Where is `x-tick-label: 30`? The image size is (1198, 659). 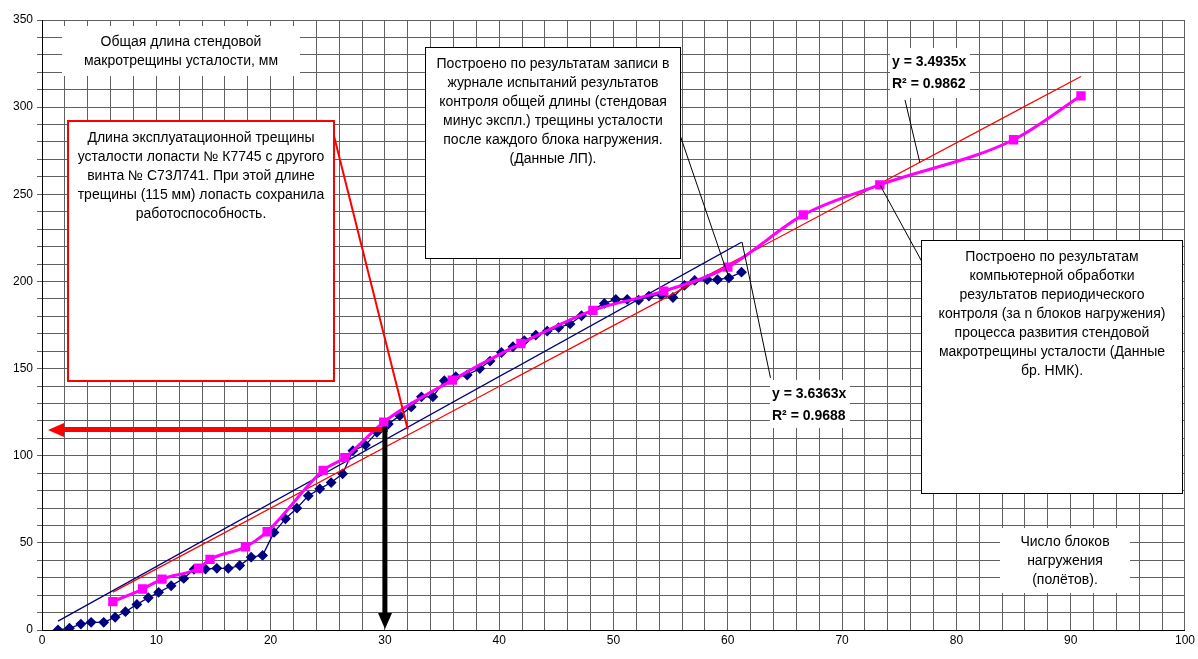
x-tick-label: 30 is located at coordinates (385, 639).